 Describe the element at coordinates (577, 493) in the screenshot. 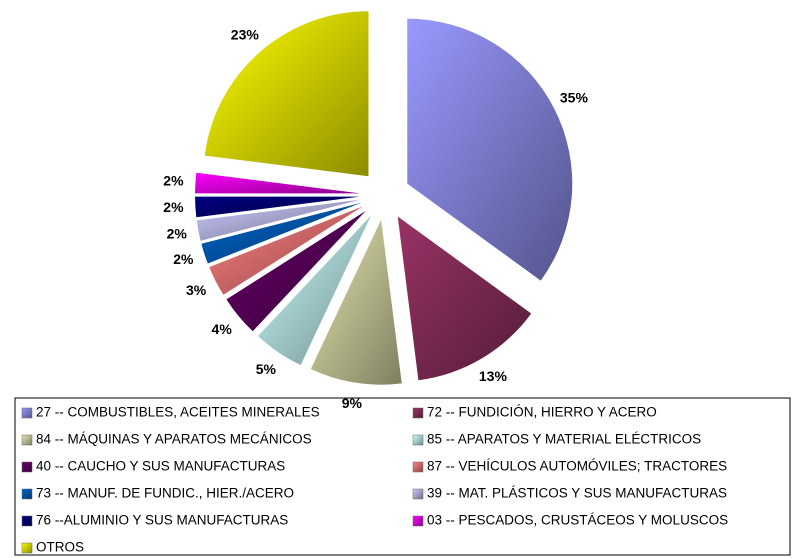

I see `legend-label: 39 -- MAT. PLÁSTICOS Y SUS MANUFACTURAS` at that location.